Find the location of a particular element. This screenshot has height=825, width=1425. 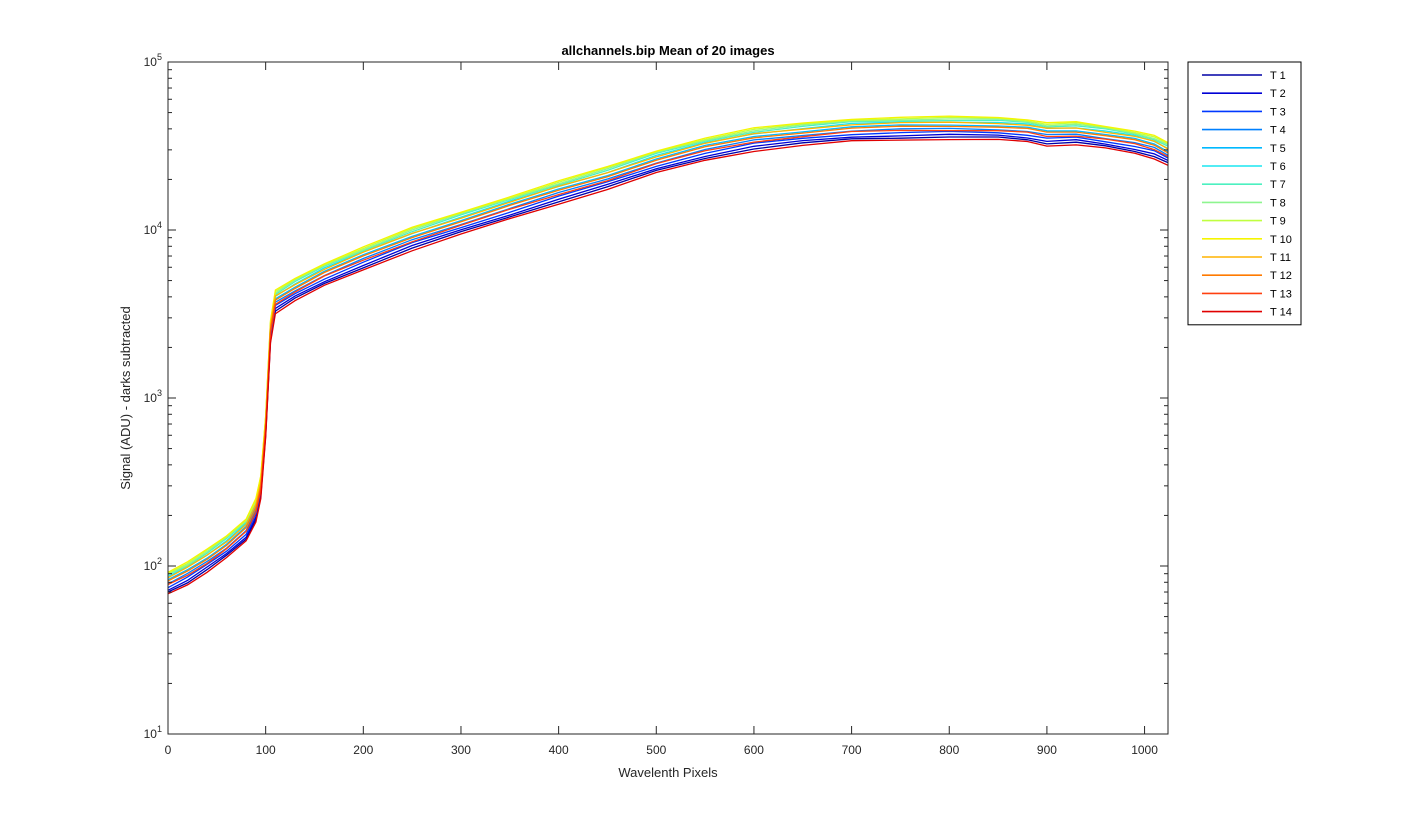

x-tick-labels: 0 100 200 300 400 500 600 700 800 900 1000 is located at coordinates (662, 750).